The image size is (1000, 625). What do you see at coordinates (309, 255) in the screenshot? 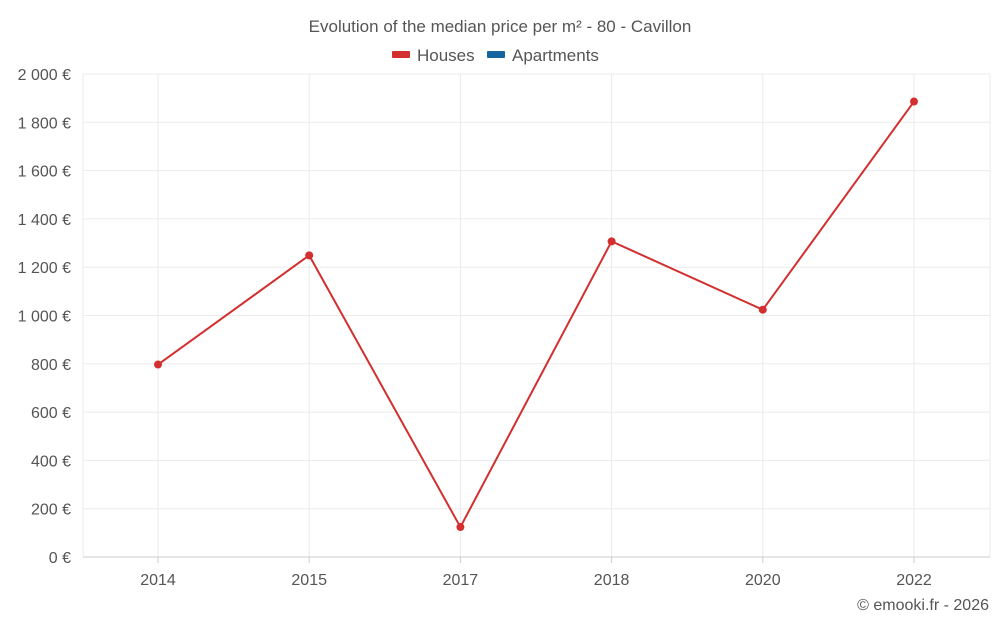
I see `data-point-houses: 2015: 1249 €` at bounding box center [309, 255].